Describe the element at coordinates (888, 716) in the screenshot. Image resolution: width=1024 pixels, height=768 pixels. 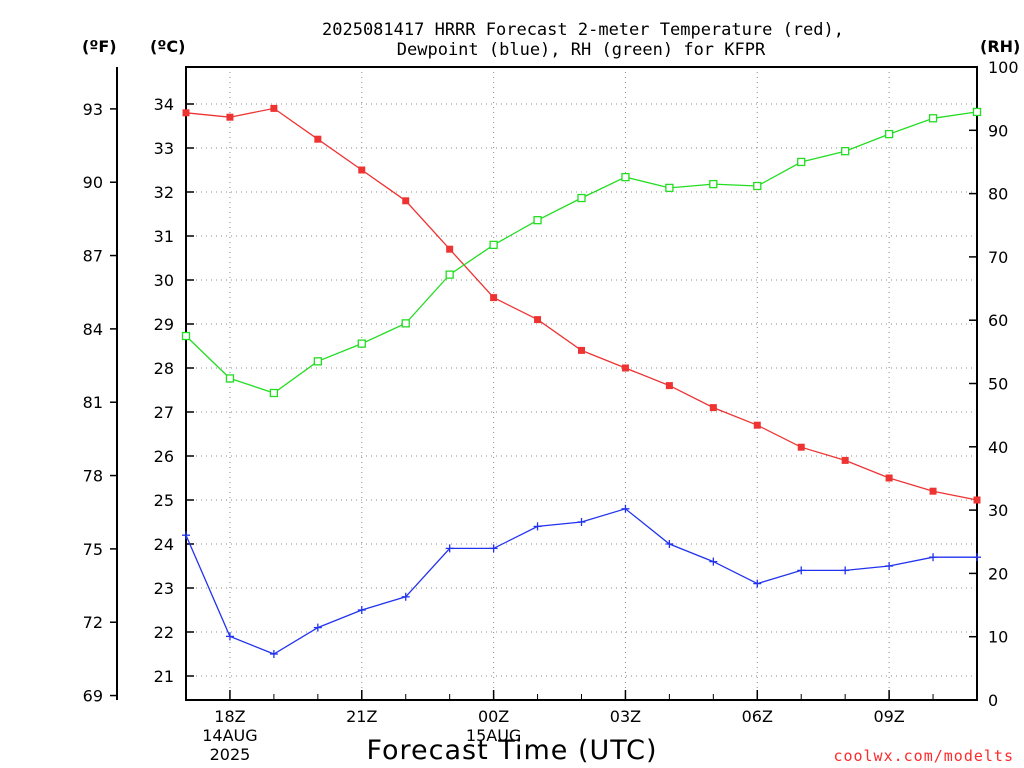
I see `x-tick-label: 09Z` at that location.